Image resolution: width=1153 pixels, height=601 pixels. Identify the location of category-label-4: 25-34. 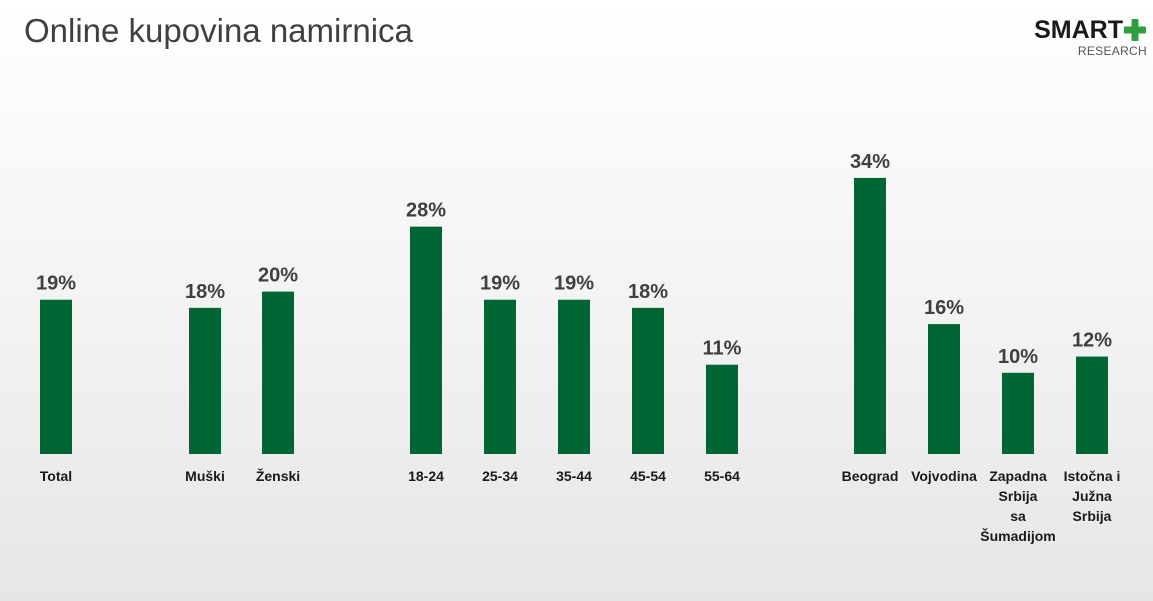
(500, 476).